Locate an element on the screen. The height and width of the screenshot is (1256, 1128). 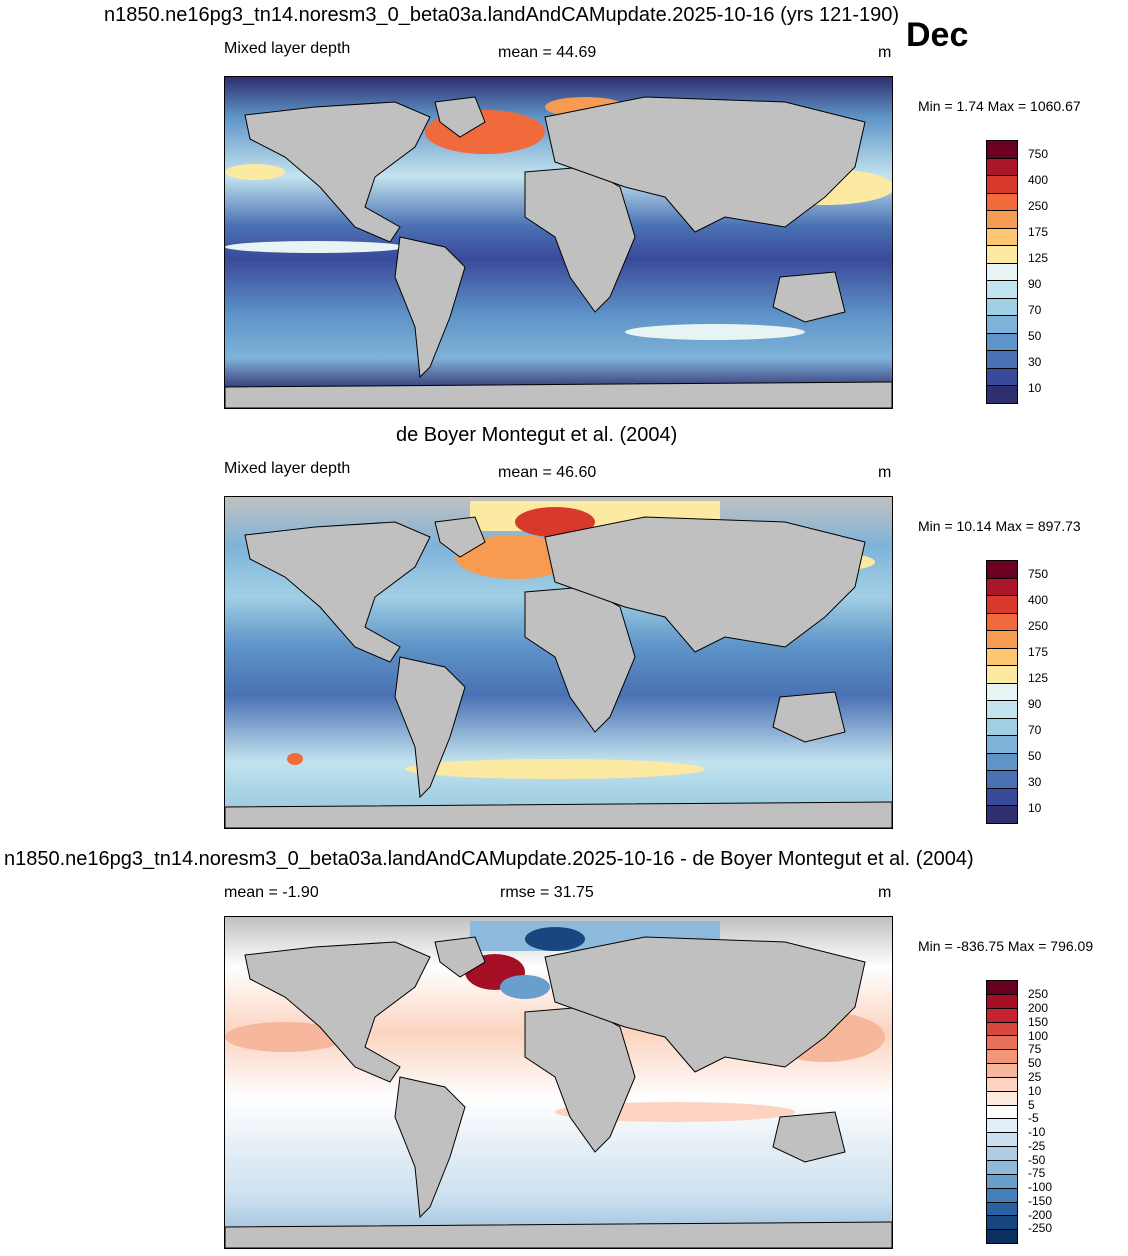
colorbar-tick: 75 is located at coordinates (1035, 1049).